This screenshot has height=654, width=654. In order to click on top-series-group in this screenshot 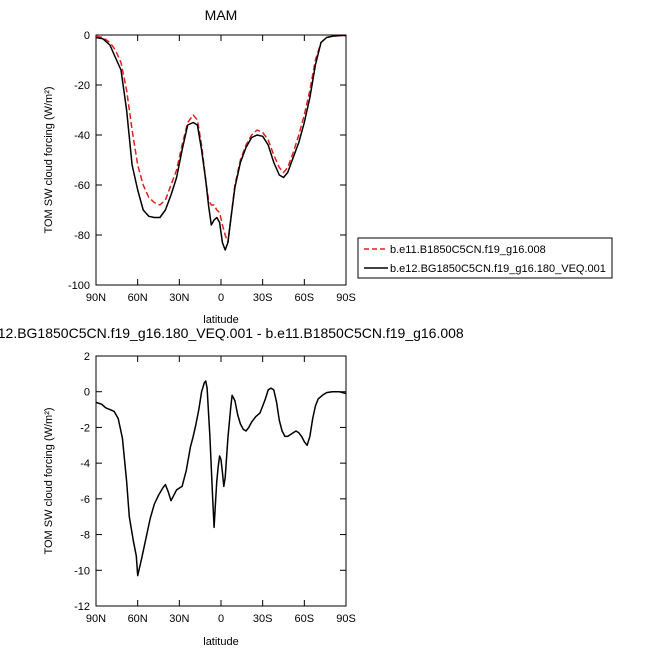, I will do `click(220, 142)`.